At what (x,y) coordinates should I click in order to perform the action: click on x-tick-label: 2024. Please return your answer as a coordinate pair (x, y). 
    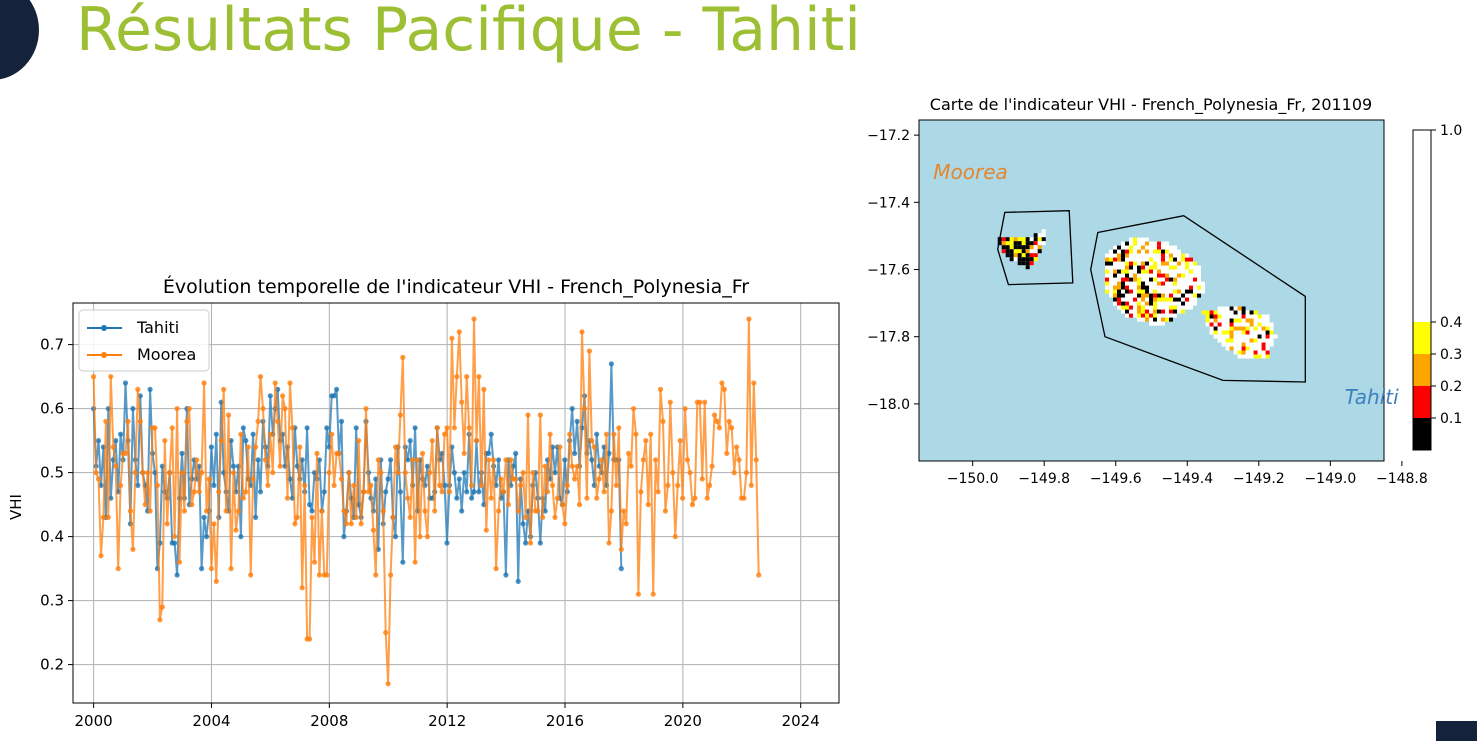
    Looking at the image, I should click on (801, 721).